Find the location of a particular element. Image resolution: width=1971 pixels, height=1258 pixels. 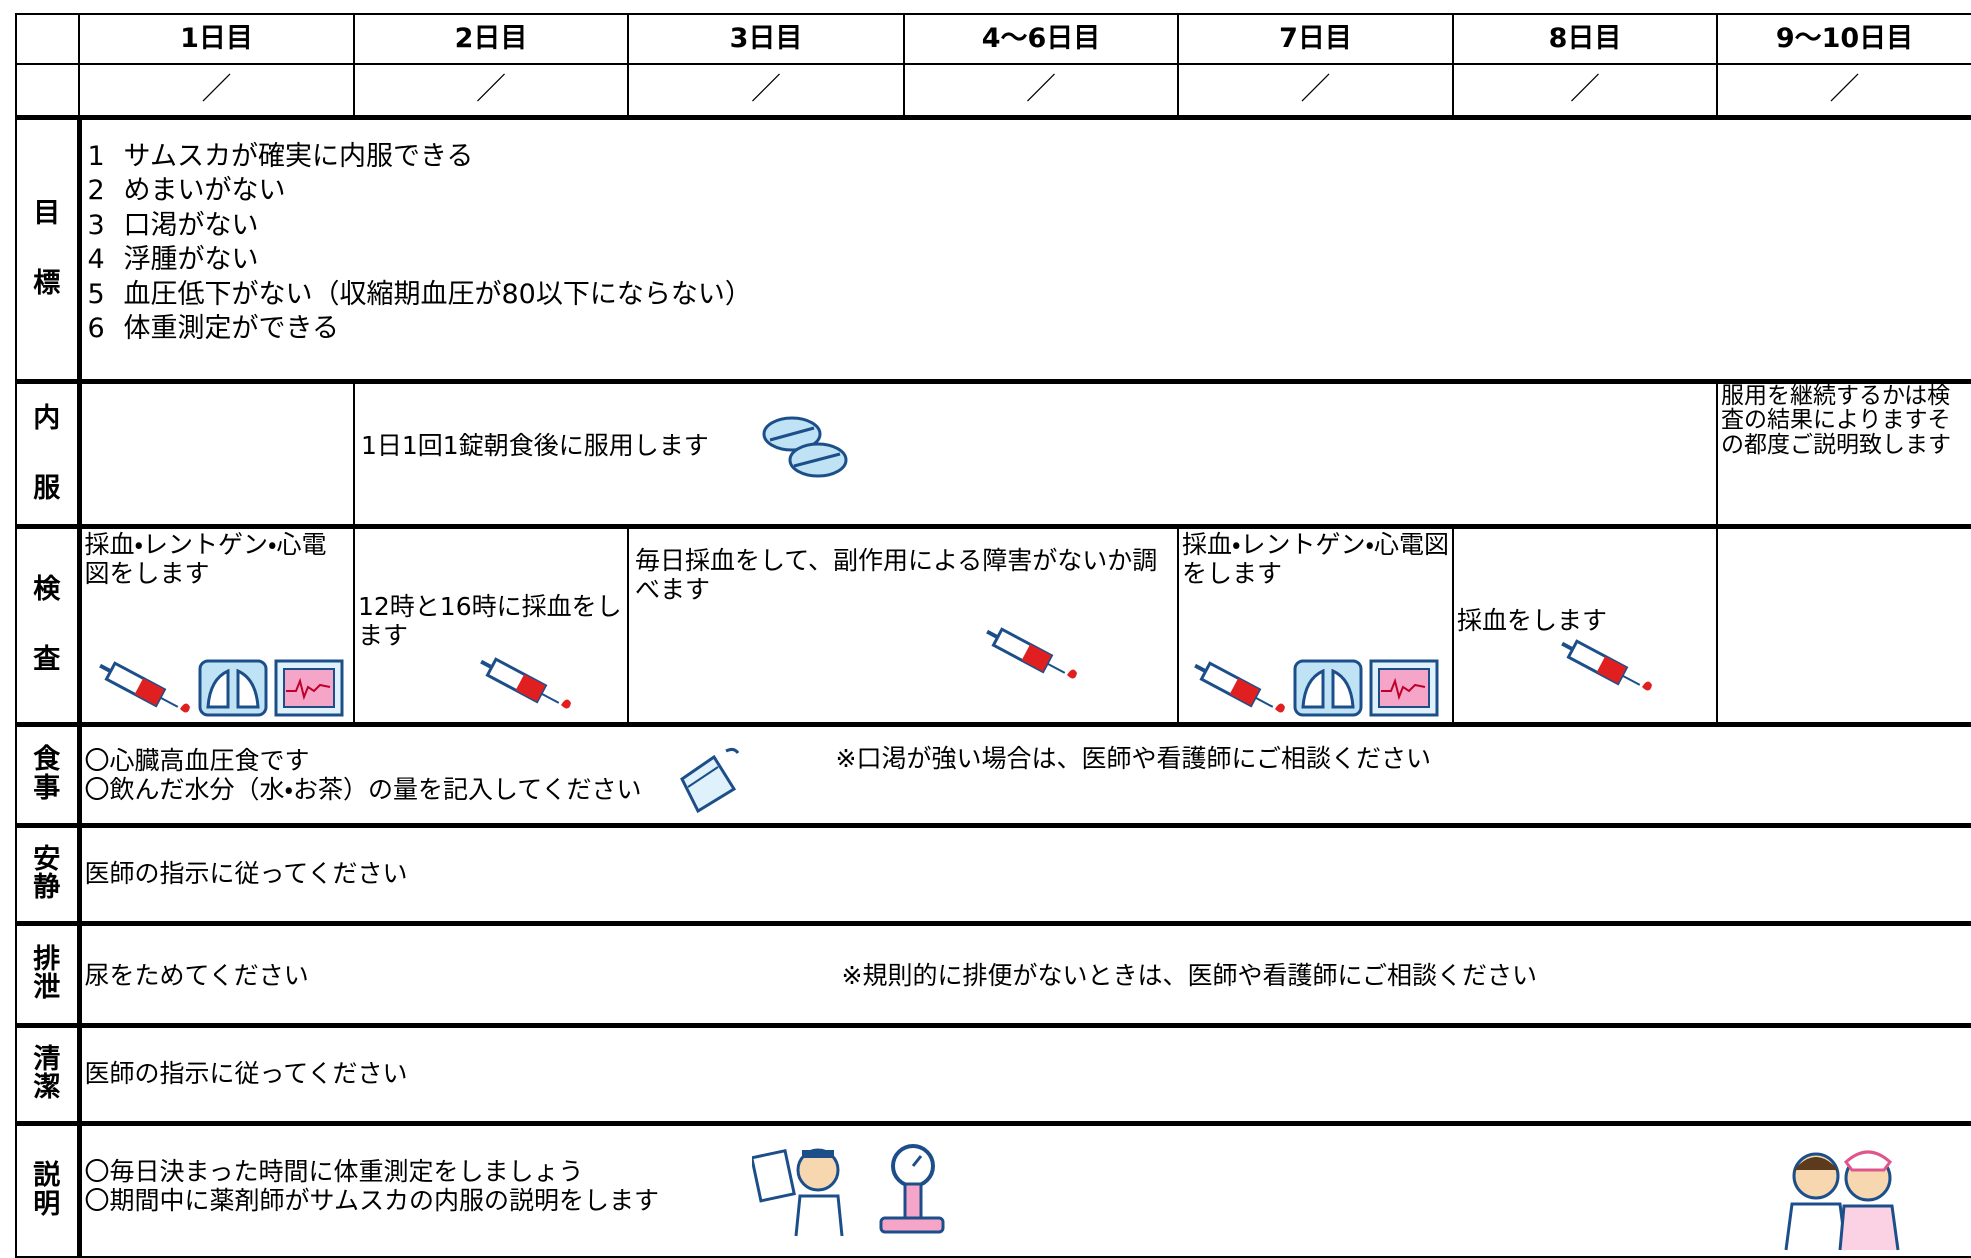

row-label: 目標 is located at coordinates (46, 249).